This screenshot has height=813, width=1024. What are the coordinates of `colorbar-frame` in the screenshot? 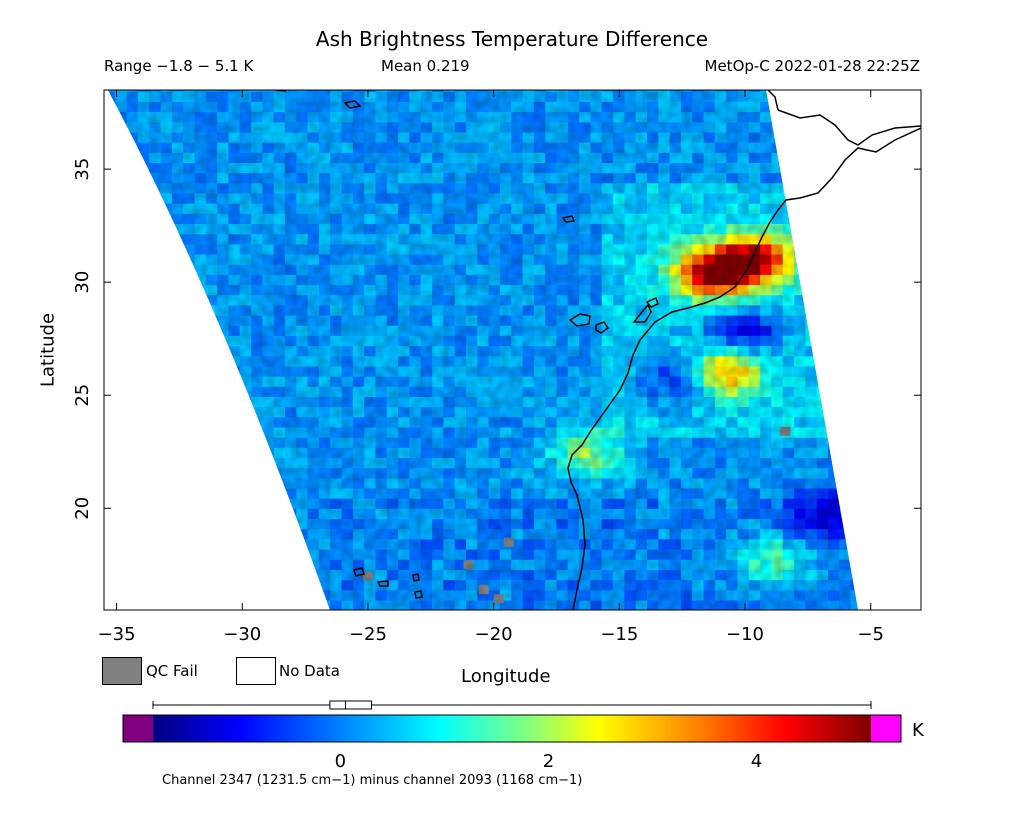 It's located at (512, 728).